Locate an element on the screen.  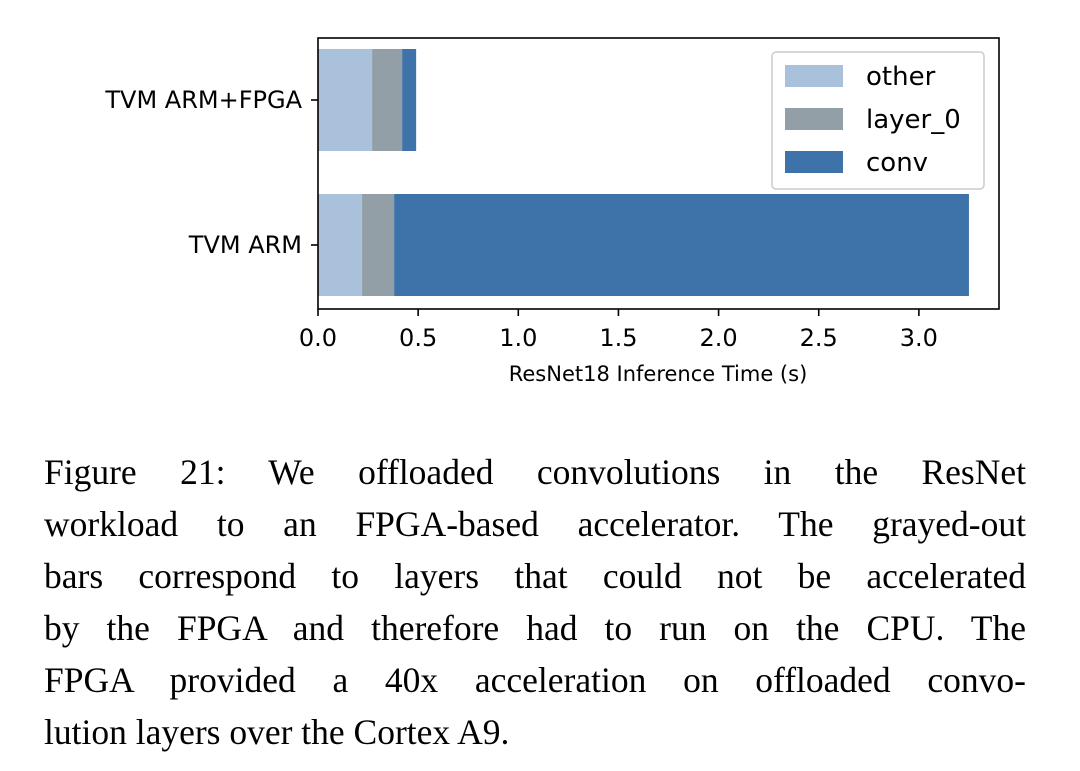
legend-swatch-other is located at coordinates (814, 76).